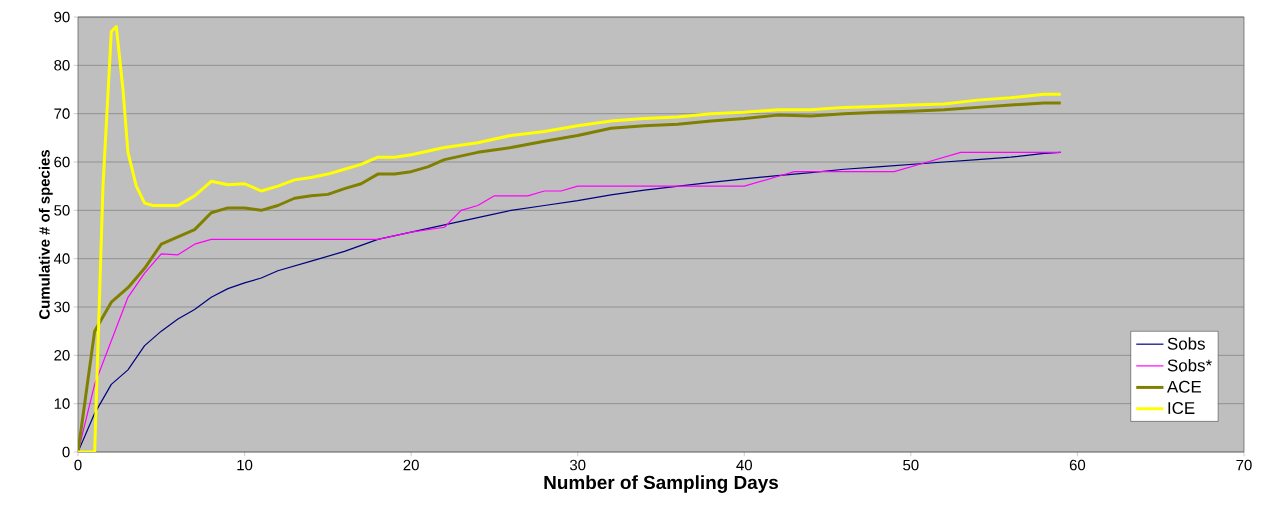 This screenshot has height=529, width=1270. I want to click on x-tick-label: 0, so click(78, 465).